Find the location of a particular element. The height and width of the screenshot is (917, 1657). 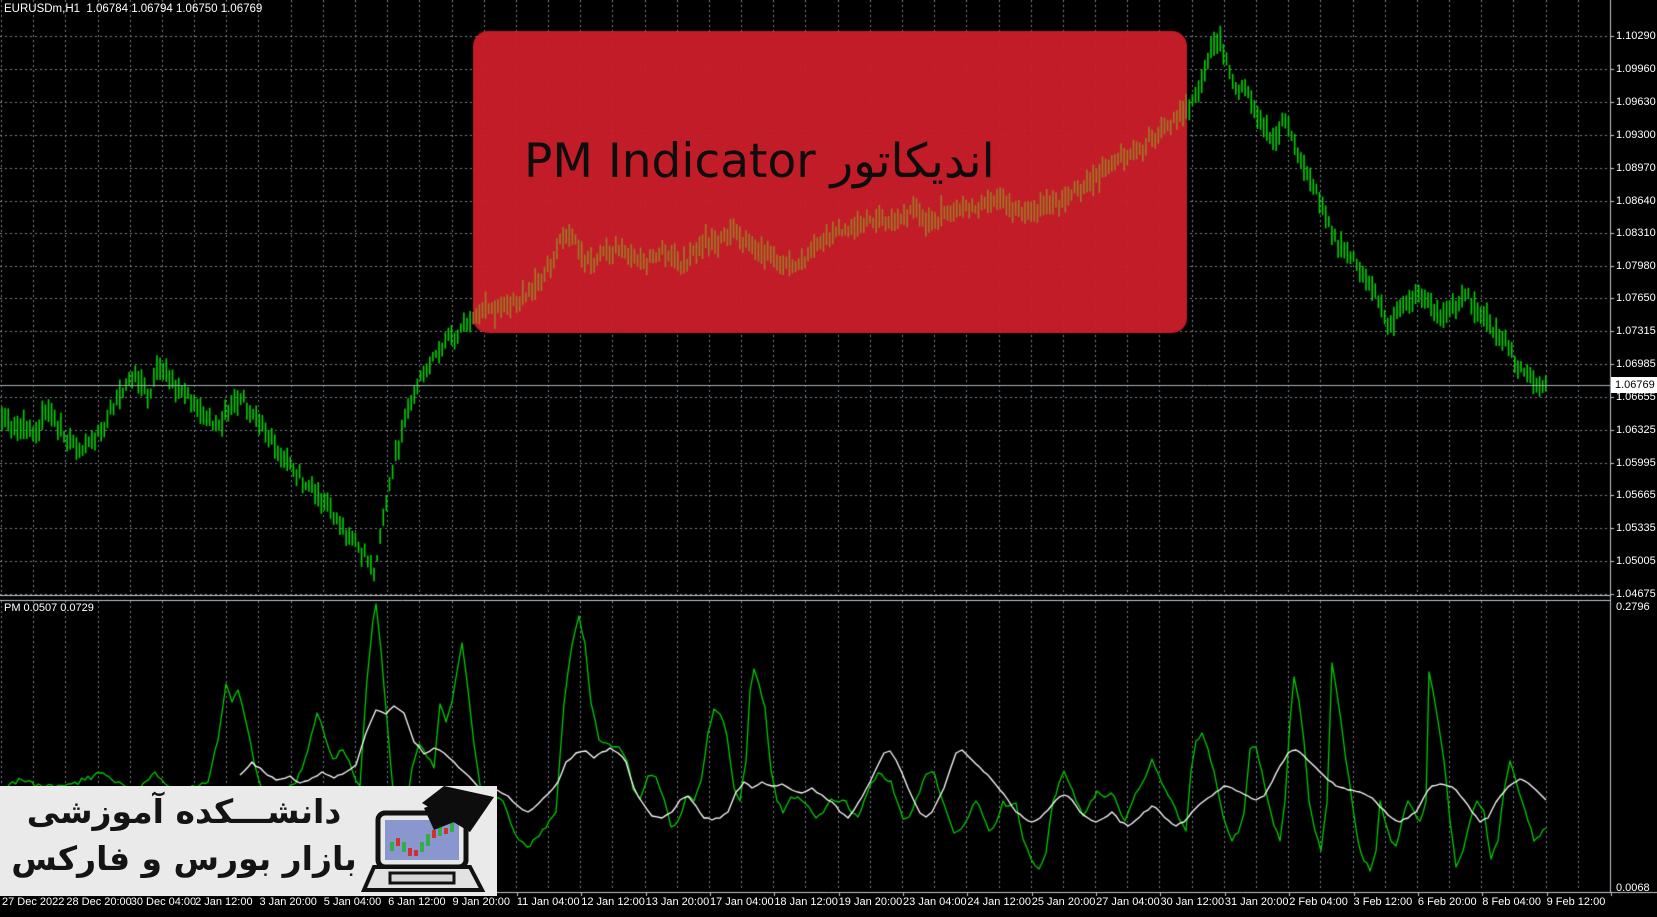

time-axis-label: 9 Feb 12:00 is located at coordinates (1576, 902).